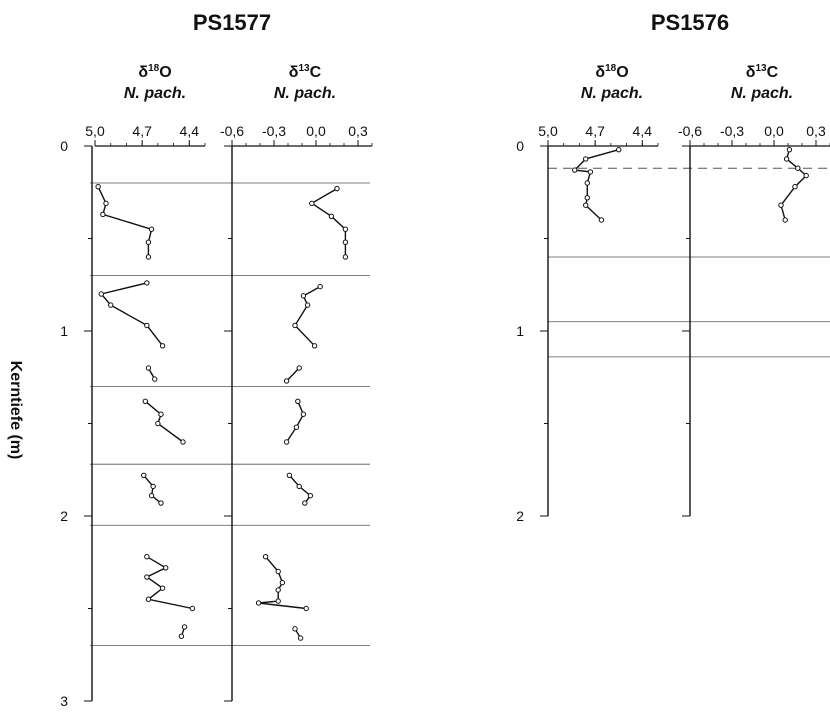 The image size is (830, 713). I want to click on core-title-ps1576: PS1576, so click(690, 22).